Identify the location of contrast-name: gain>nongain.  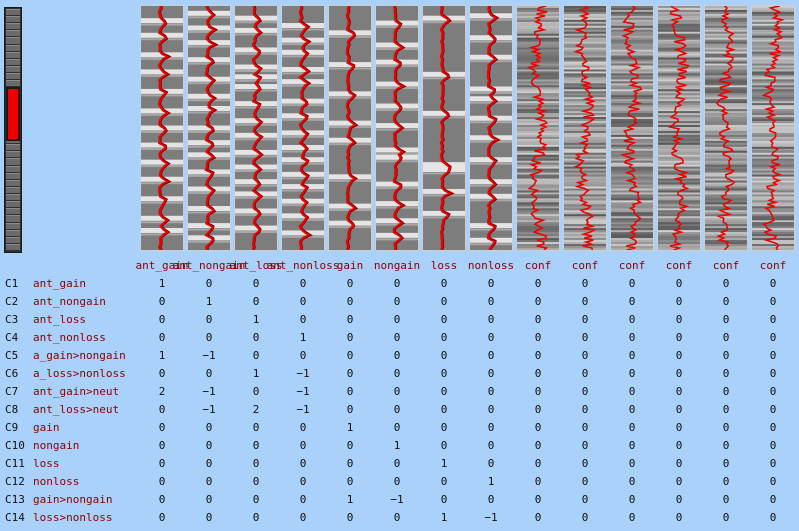
(73, 499).